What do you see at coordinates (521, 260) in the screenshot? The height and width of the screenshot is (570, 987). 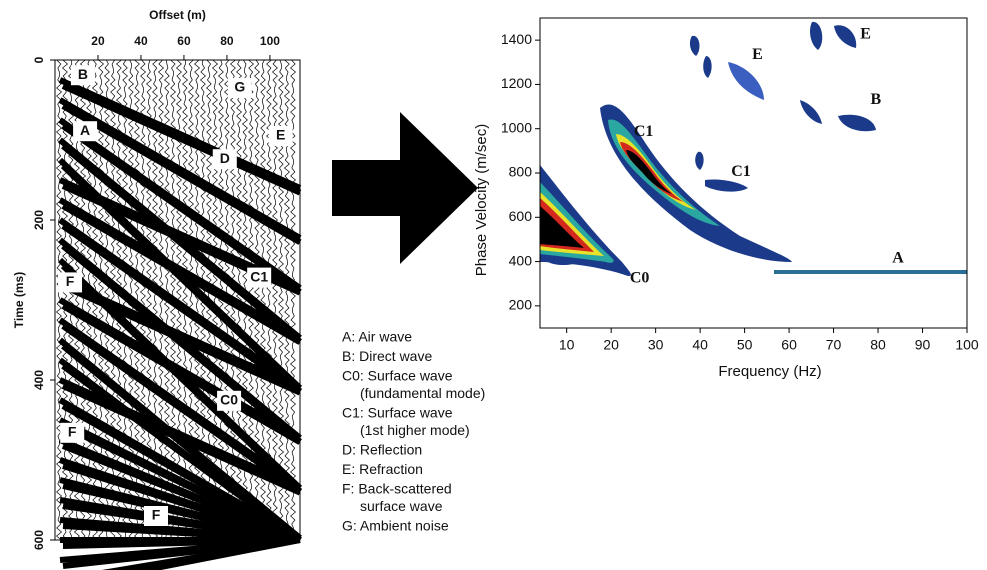 I see `y-tick-label: 400` at bounding box center [521, 260].